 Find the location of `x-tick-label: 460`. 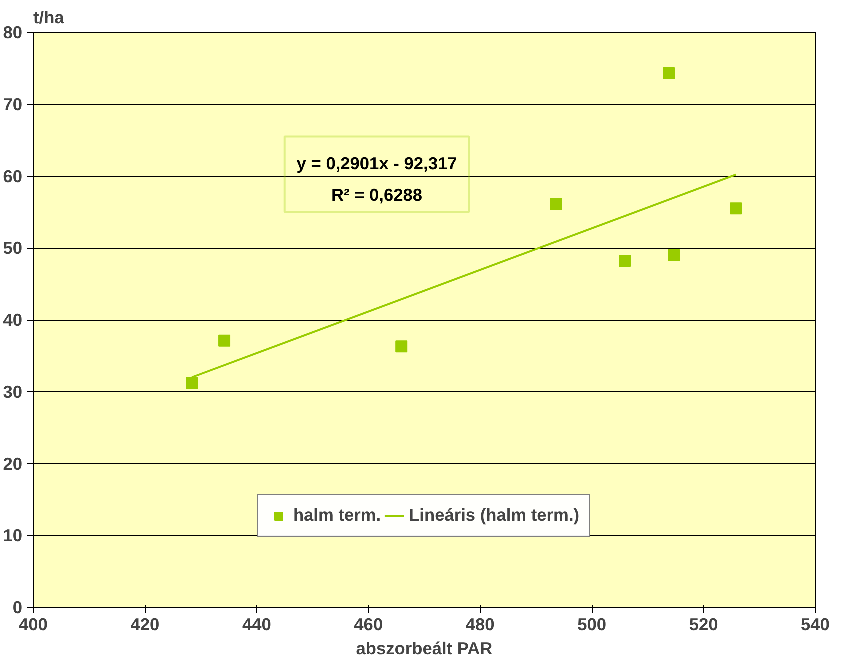

x-tick-label: 460 is located at coordinates (369, 624).